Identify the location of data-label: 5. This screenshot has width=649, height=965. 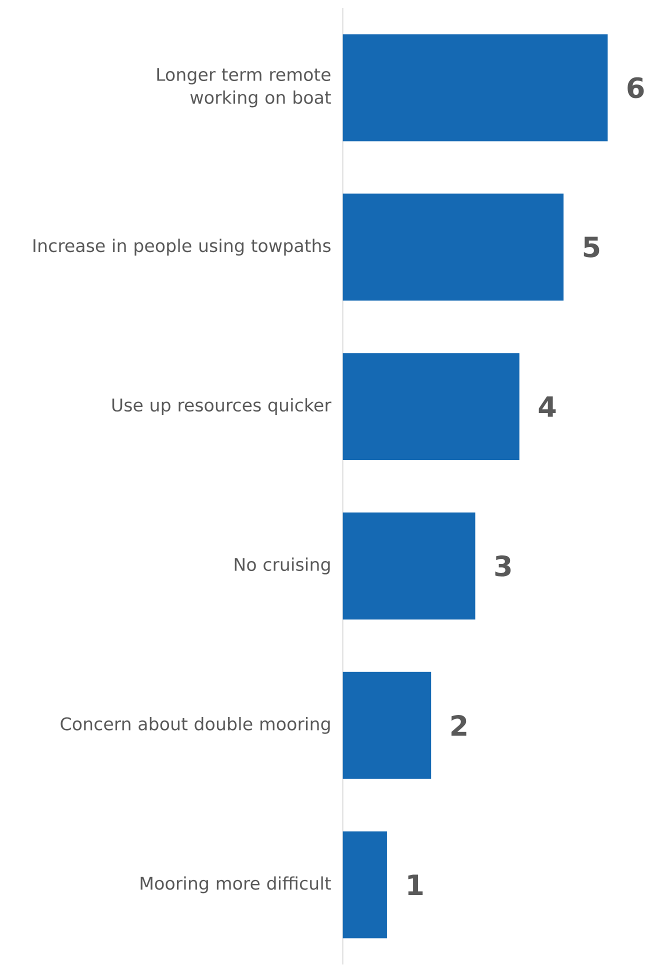
(592, 247).